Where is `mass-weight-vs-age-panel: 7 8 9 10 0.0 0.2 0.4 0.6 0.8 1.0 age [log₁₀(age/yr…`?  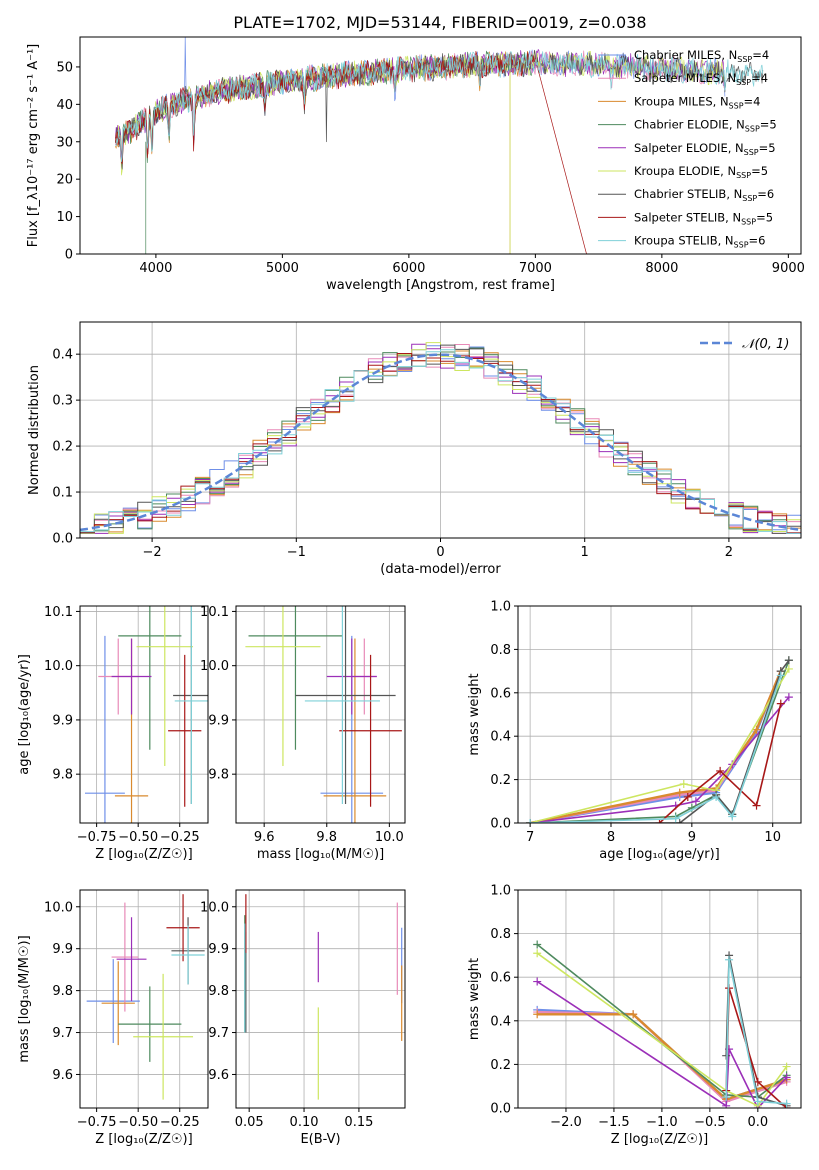
mass-weight-vs-age-panel: 7 8 9 10 0.0 0.2 0.4 0.6 0.8 1.0 age [log₁₀(age/yr… is located at coordinates (634, 731).